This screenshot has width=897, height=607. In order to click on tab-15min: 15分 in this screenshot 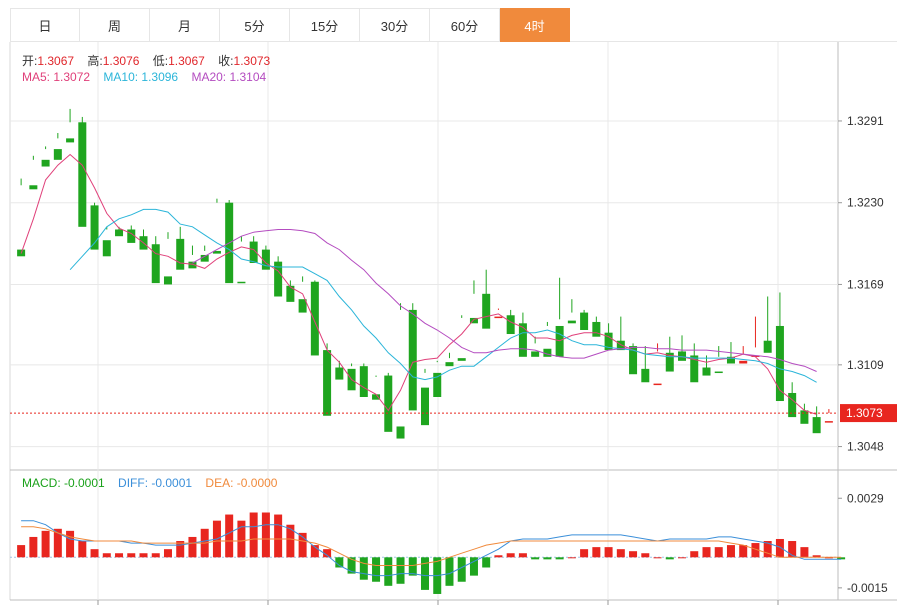, I will do `click(325, 25)`.